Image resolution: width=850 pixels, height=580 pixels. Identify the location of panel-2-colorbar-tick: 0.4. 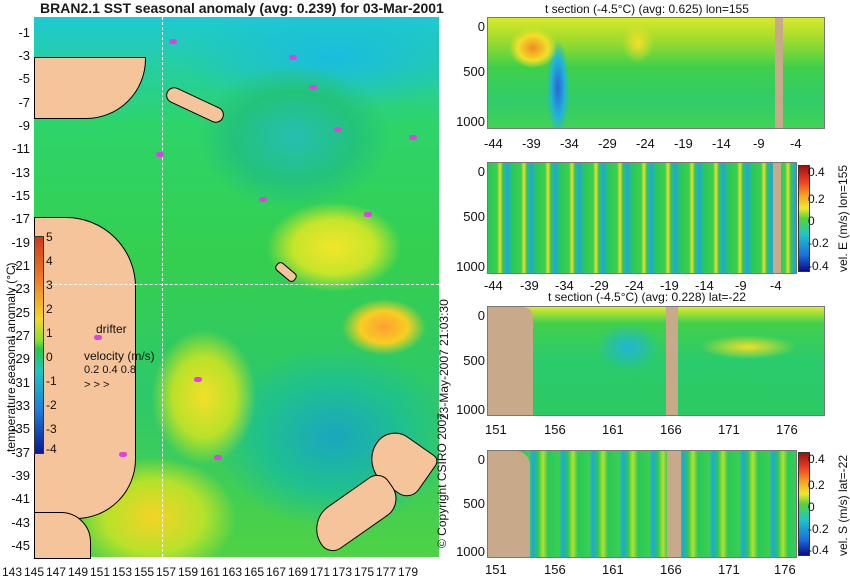
(816, 172).